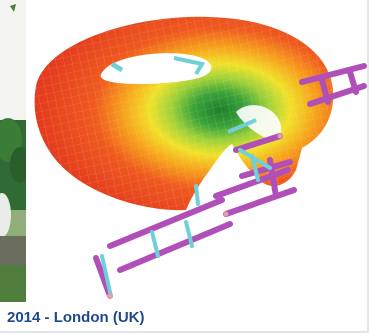 Image resolution: width=369 pixels, height=333 pixels. I want to click on left-photo-thumbnail, so click(13, 151).